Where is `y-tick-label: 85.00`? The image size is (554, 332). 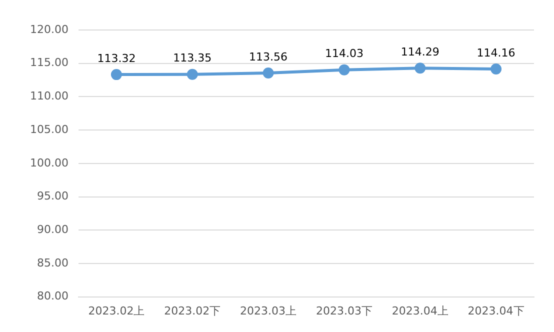
y-tick-label: 85.00 is located at coordinates (52, 263).